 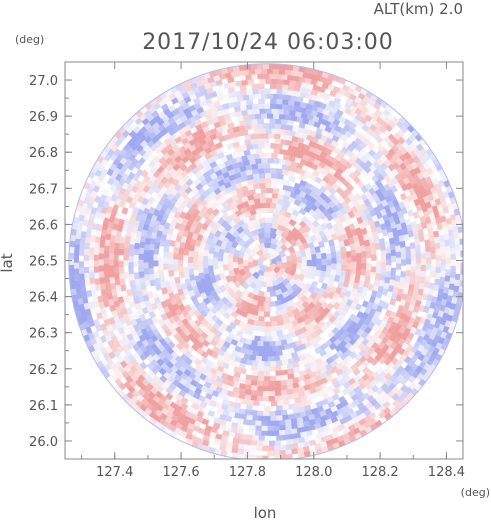 I want to click on x-tick-label: 127.6, so click(x=180, y=472).